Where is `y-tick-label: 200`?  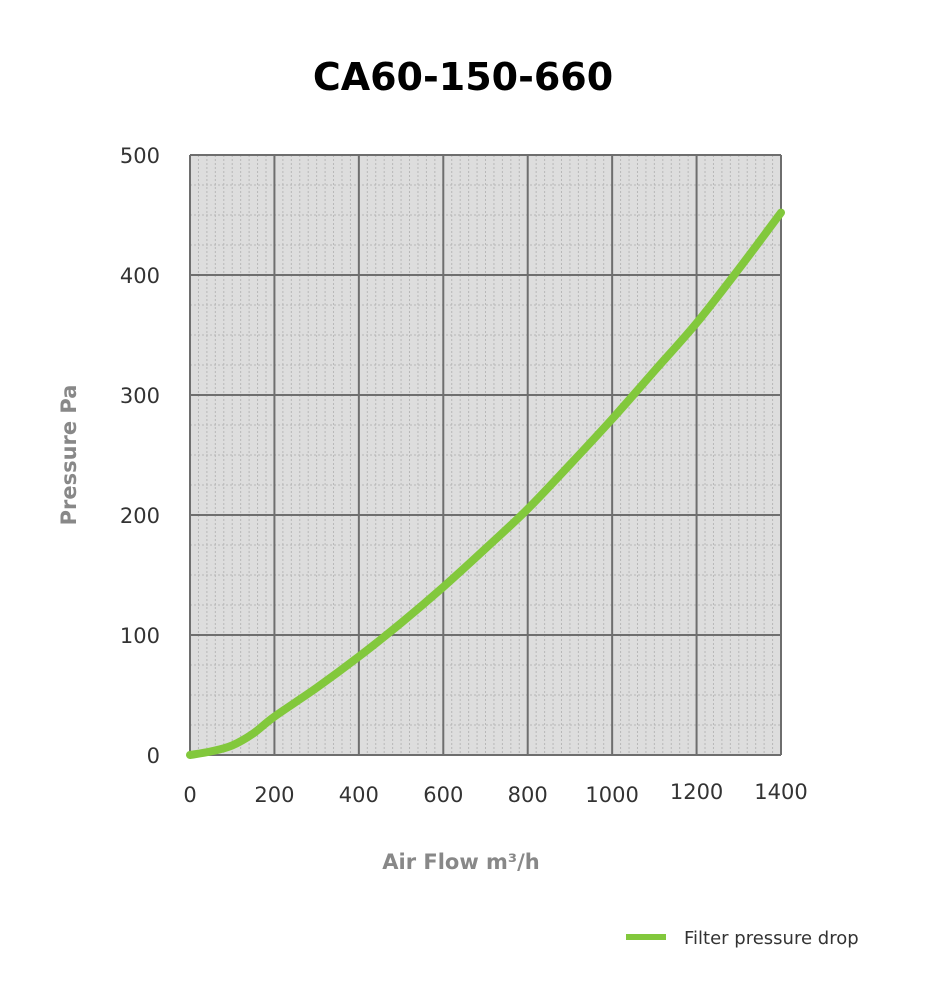 y-tick-label: 200 is located at coordinates (140, 516).